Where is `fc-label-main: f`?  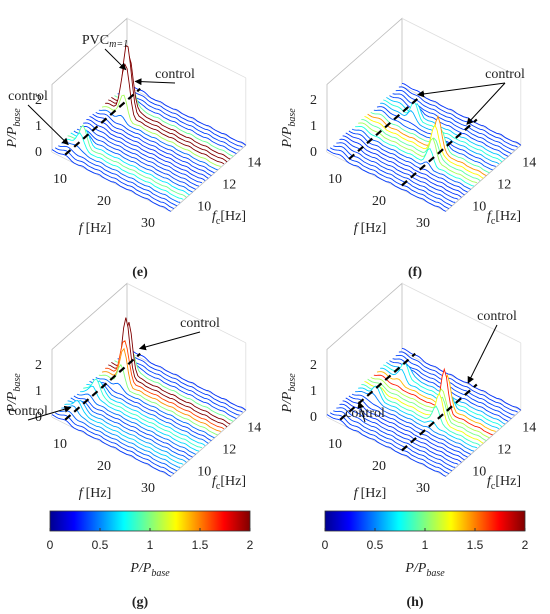 fc-label-main: f is located at coordinates (215, 481).